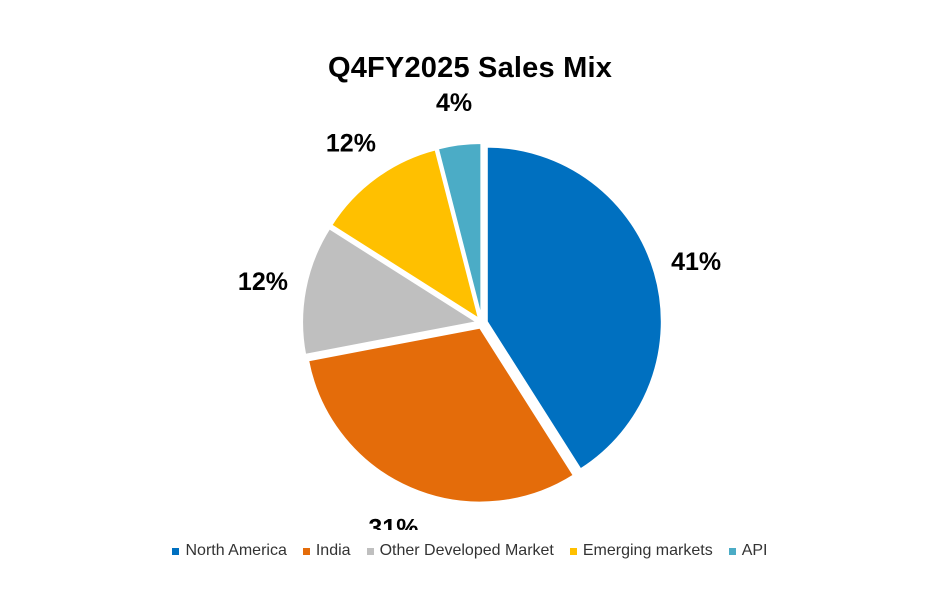 Image resolution: width=940 pixels, height=595 pixels. What do you see at coordinates (459, 230) in the screenshot?
I see `pie-slice-api` at bounding box center [459, 230].